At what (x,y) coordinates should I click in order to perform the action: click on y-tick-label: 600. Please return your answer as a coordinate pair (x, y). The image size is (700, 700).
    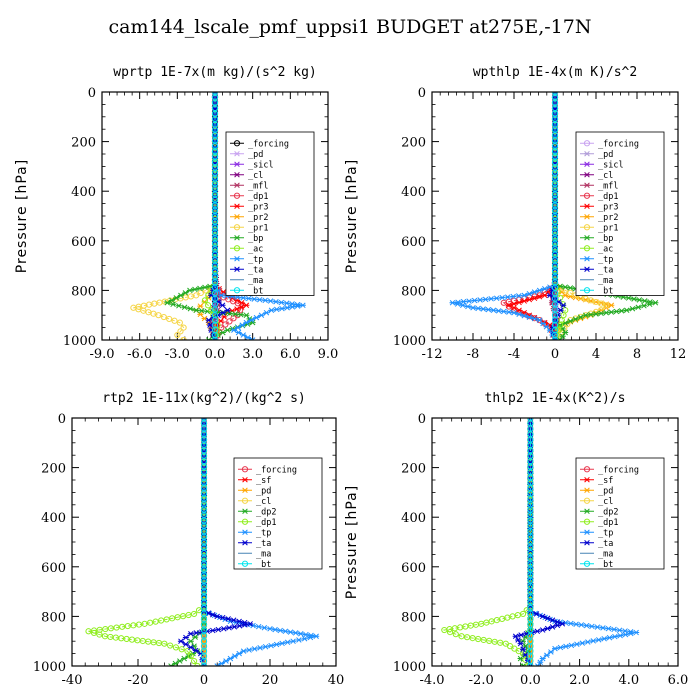
    Looking at the image, I should click on (413, 568).